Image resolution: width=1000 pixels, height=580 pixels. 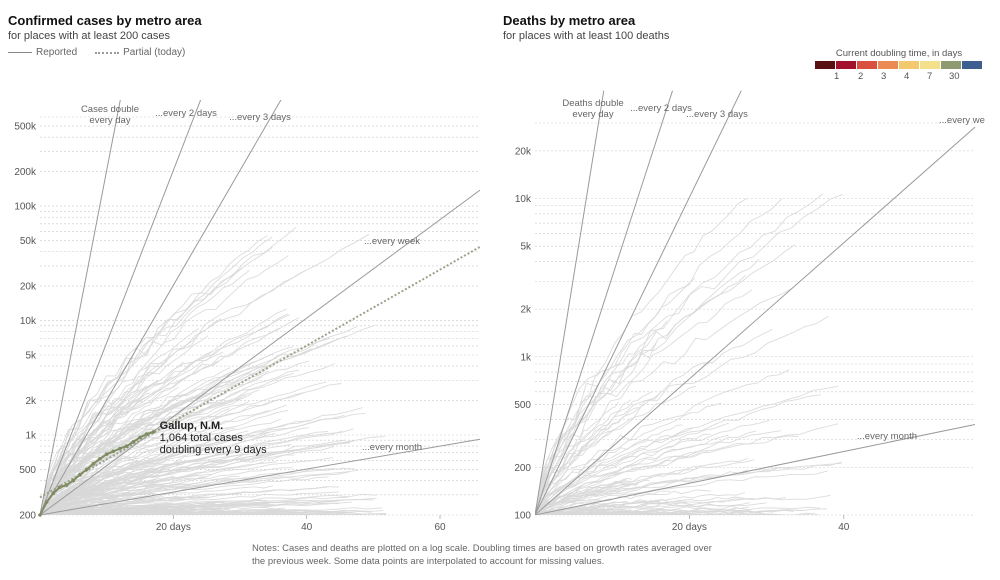 I want to click on y-tick-label: 500, so click(x=522, y=405).